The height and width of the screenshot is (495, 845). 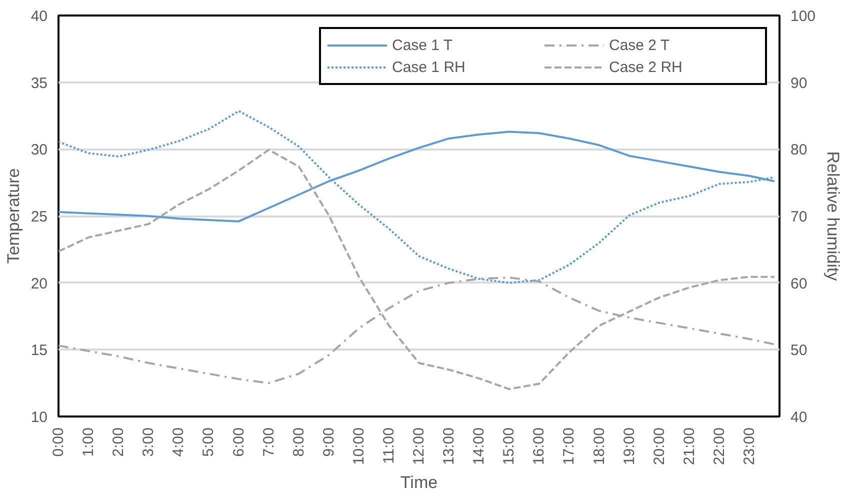 I want to click on y2-tick-label: 100, so click(x=803, y=16).